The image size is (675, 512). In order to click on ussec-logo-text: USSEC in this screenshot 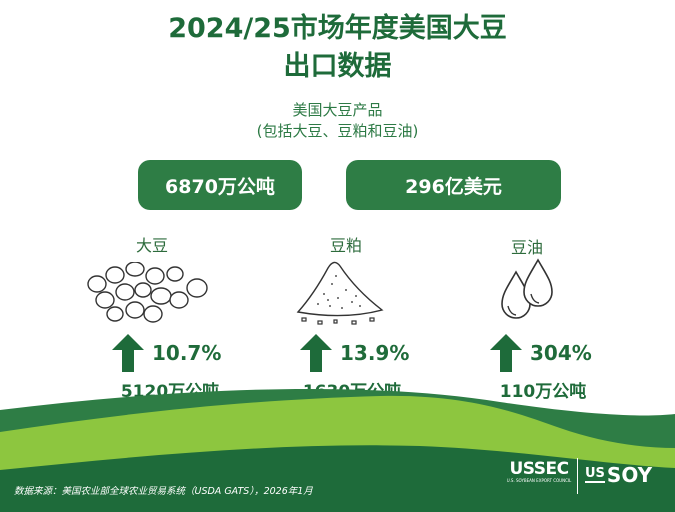, I will do `click(539, 469)`.